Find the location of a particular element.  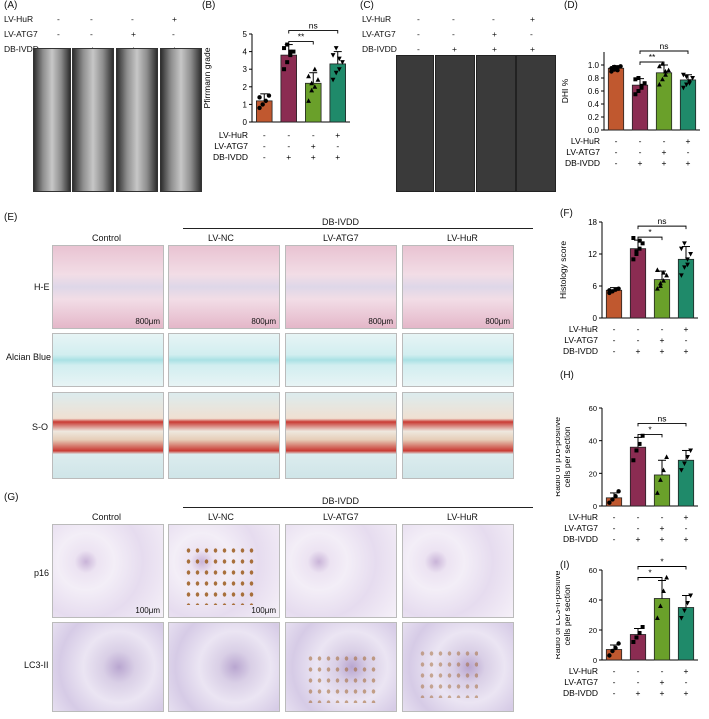

y-axis-title: Histology score is located at coordinates (563, 270).